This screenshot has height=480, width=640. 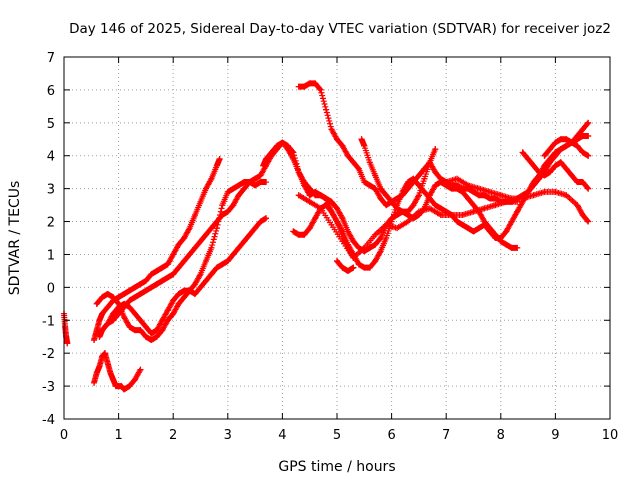 I want to click on x-axis-label: GPS time / hours, so click(x=336, y=467).